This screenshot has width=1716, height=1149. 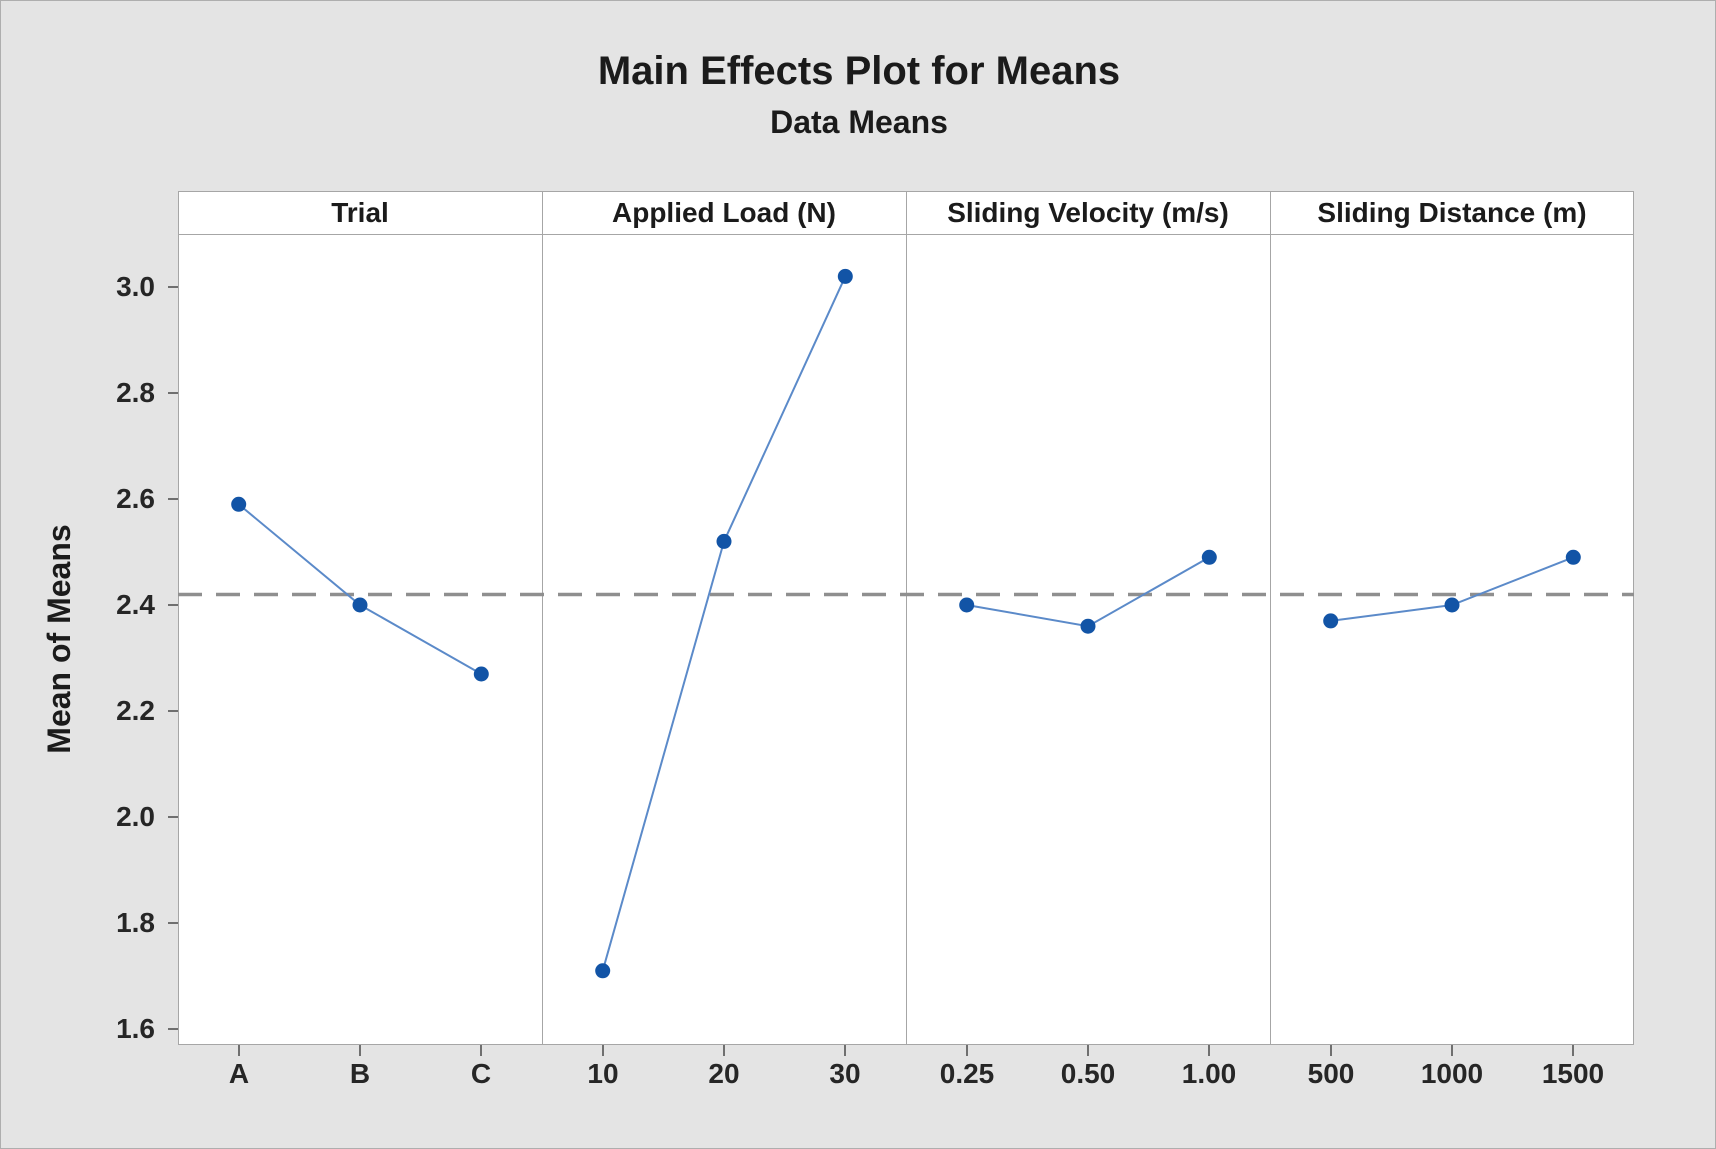 I want to click on y-axis-tick-label: 2.4, so click(x=135, y=604).